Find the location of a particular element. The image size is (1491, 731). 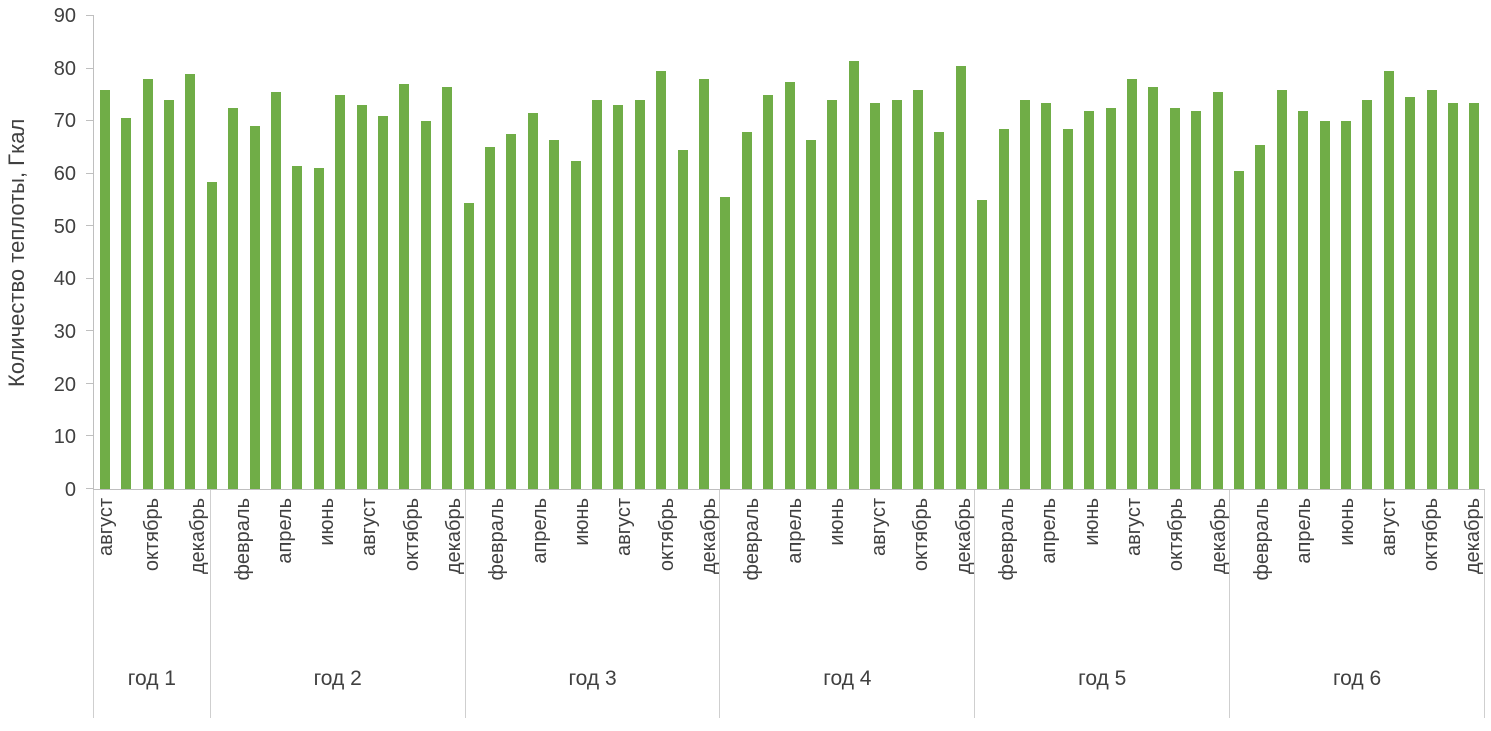

y-tick-label: 70 is located at coordinates (64, 121).